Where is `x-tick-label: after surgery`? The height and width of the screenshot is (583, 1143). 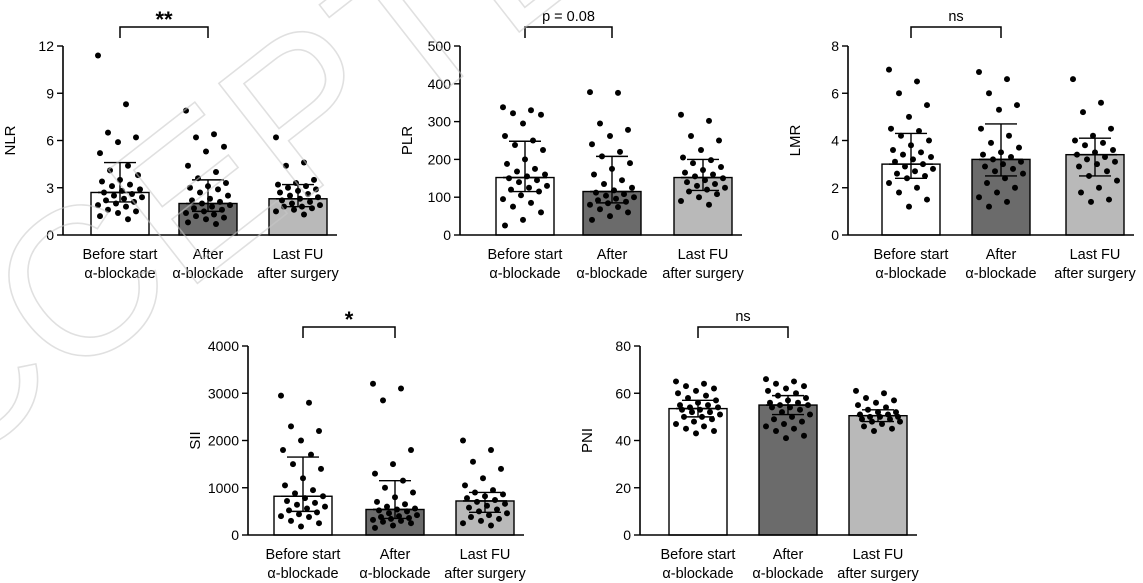
x-tick-label: after surgery is located at coordinates (878, 574).